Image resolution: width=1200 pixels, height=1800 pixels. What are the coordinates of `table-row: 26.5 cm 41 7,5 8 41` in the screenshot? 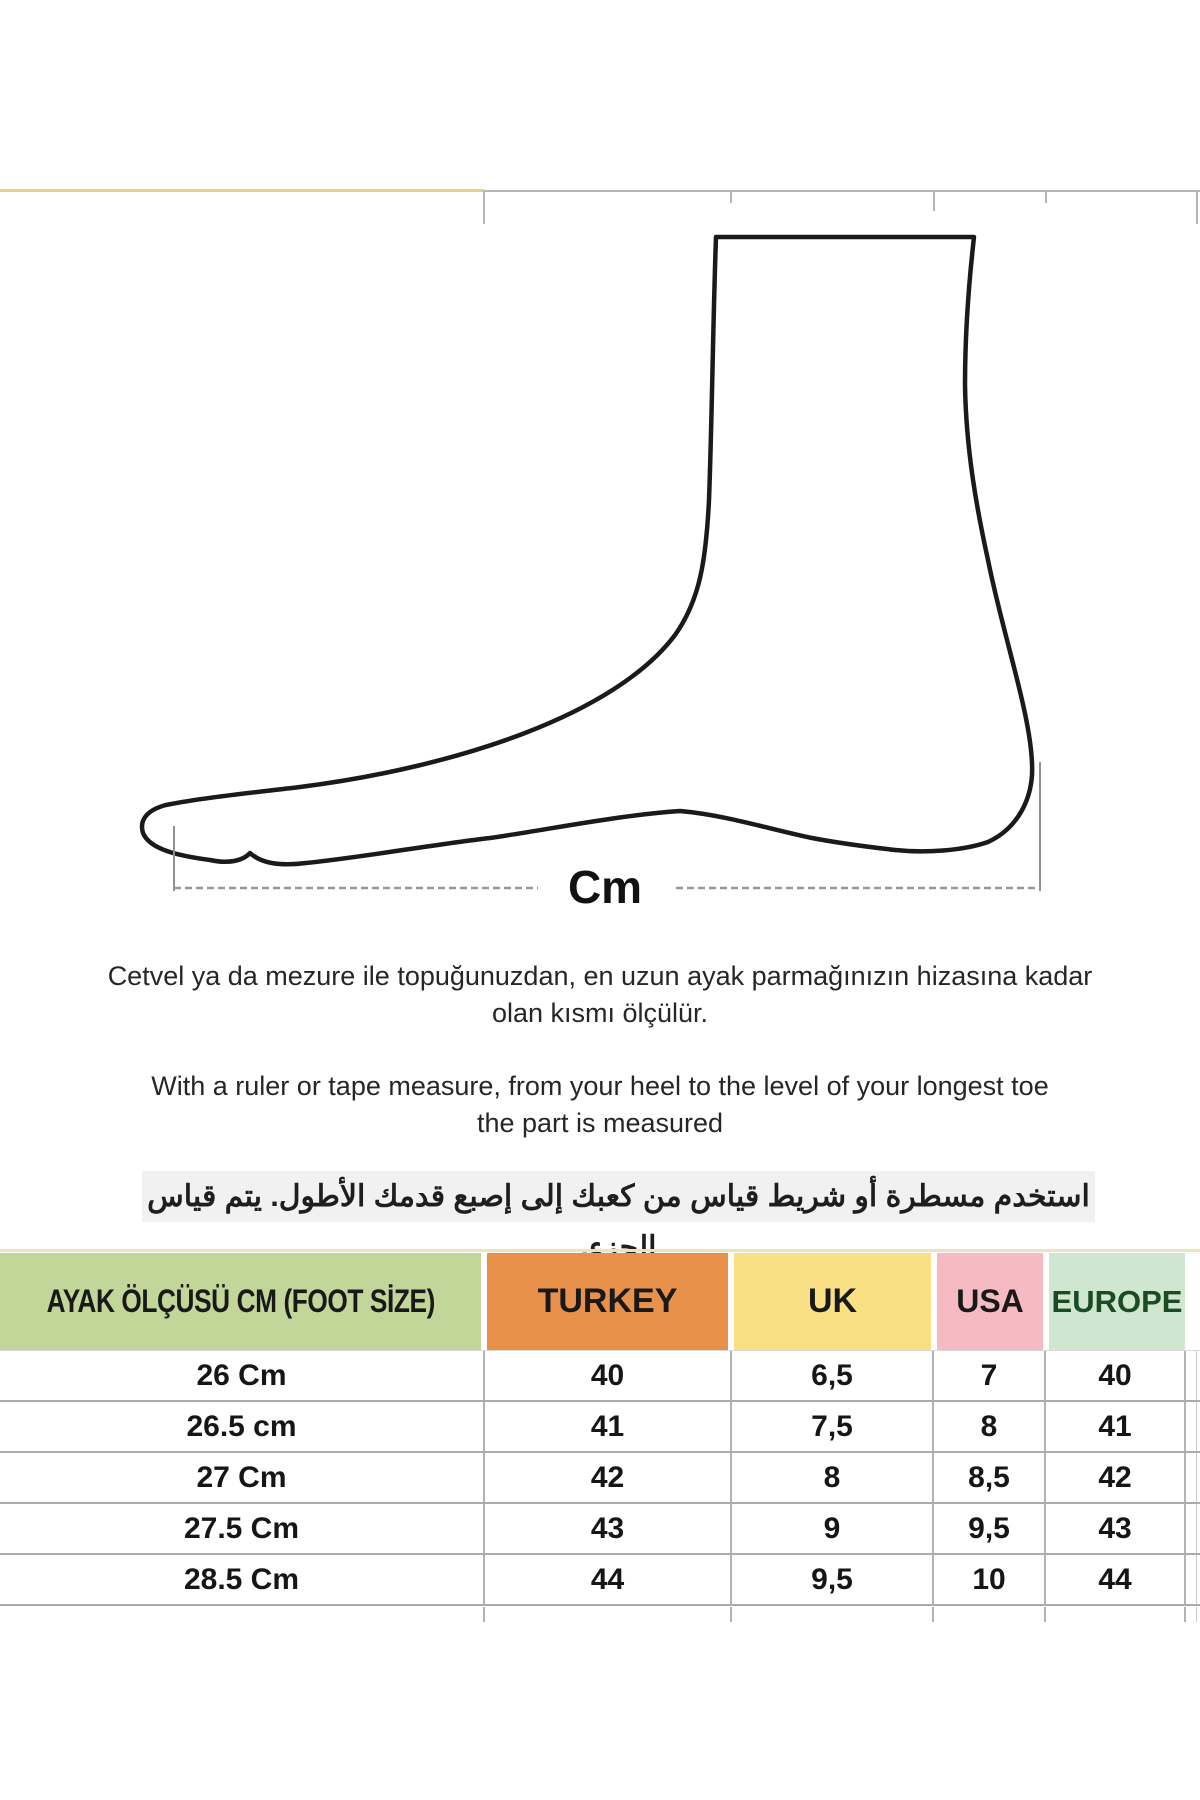 It's located at (600, 1427).